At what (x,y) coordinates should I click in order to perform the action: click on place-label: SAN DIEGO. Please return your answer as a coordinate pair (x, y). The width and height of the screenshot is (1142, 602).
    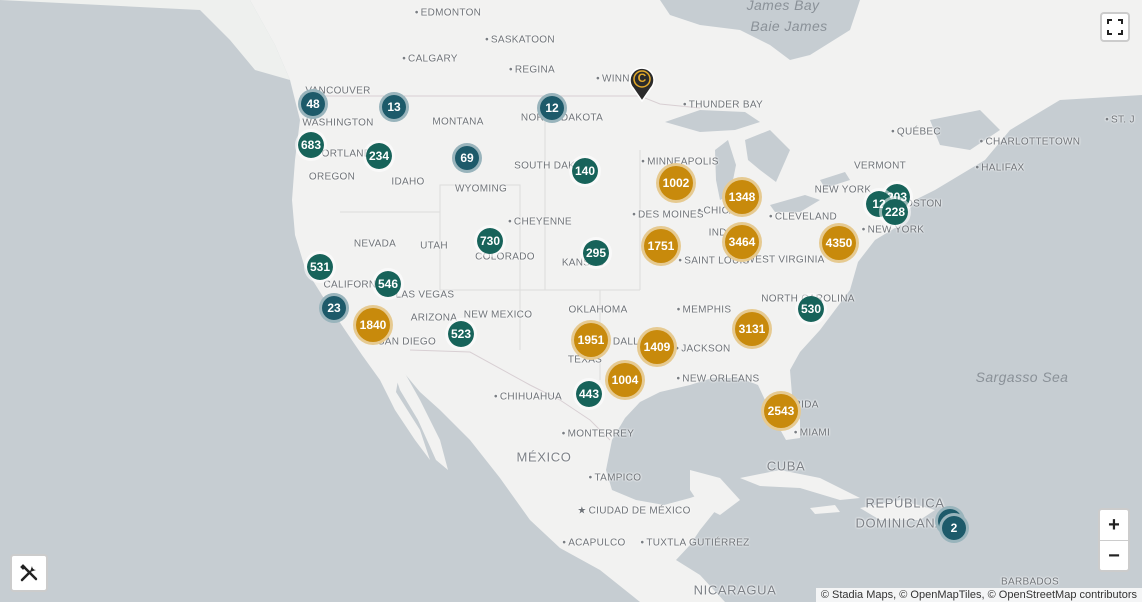
    Looking at the image, I should click on (404, 342).